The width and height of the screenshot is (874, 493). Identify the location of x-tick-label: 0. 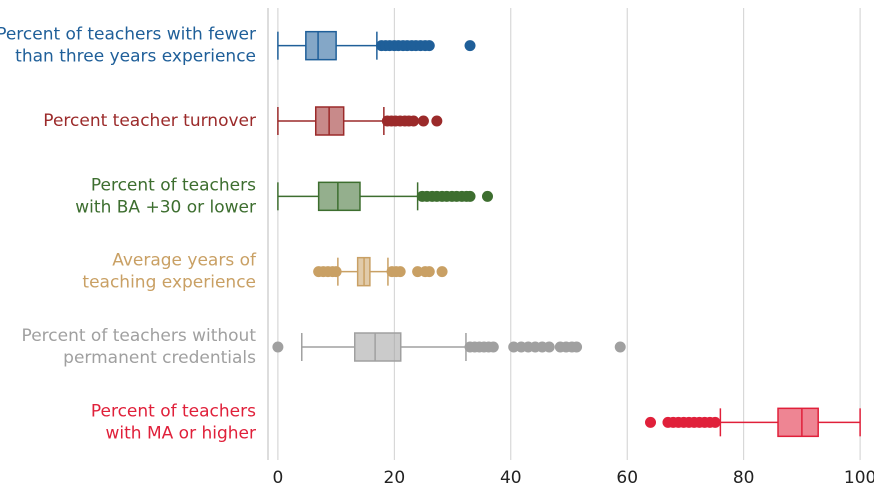
(277, 478).